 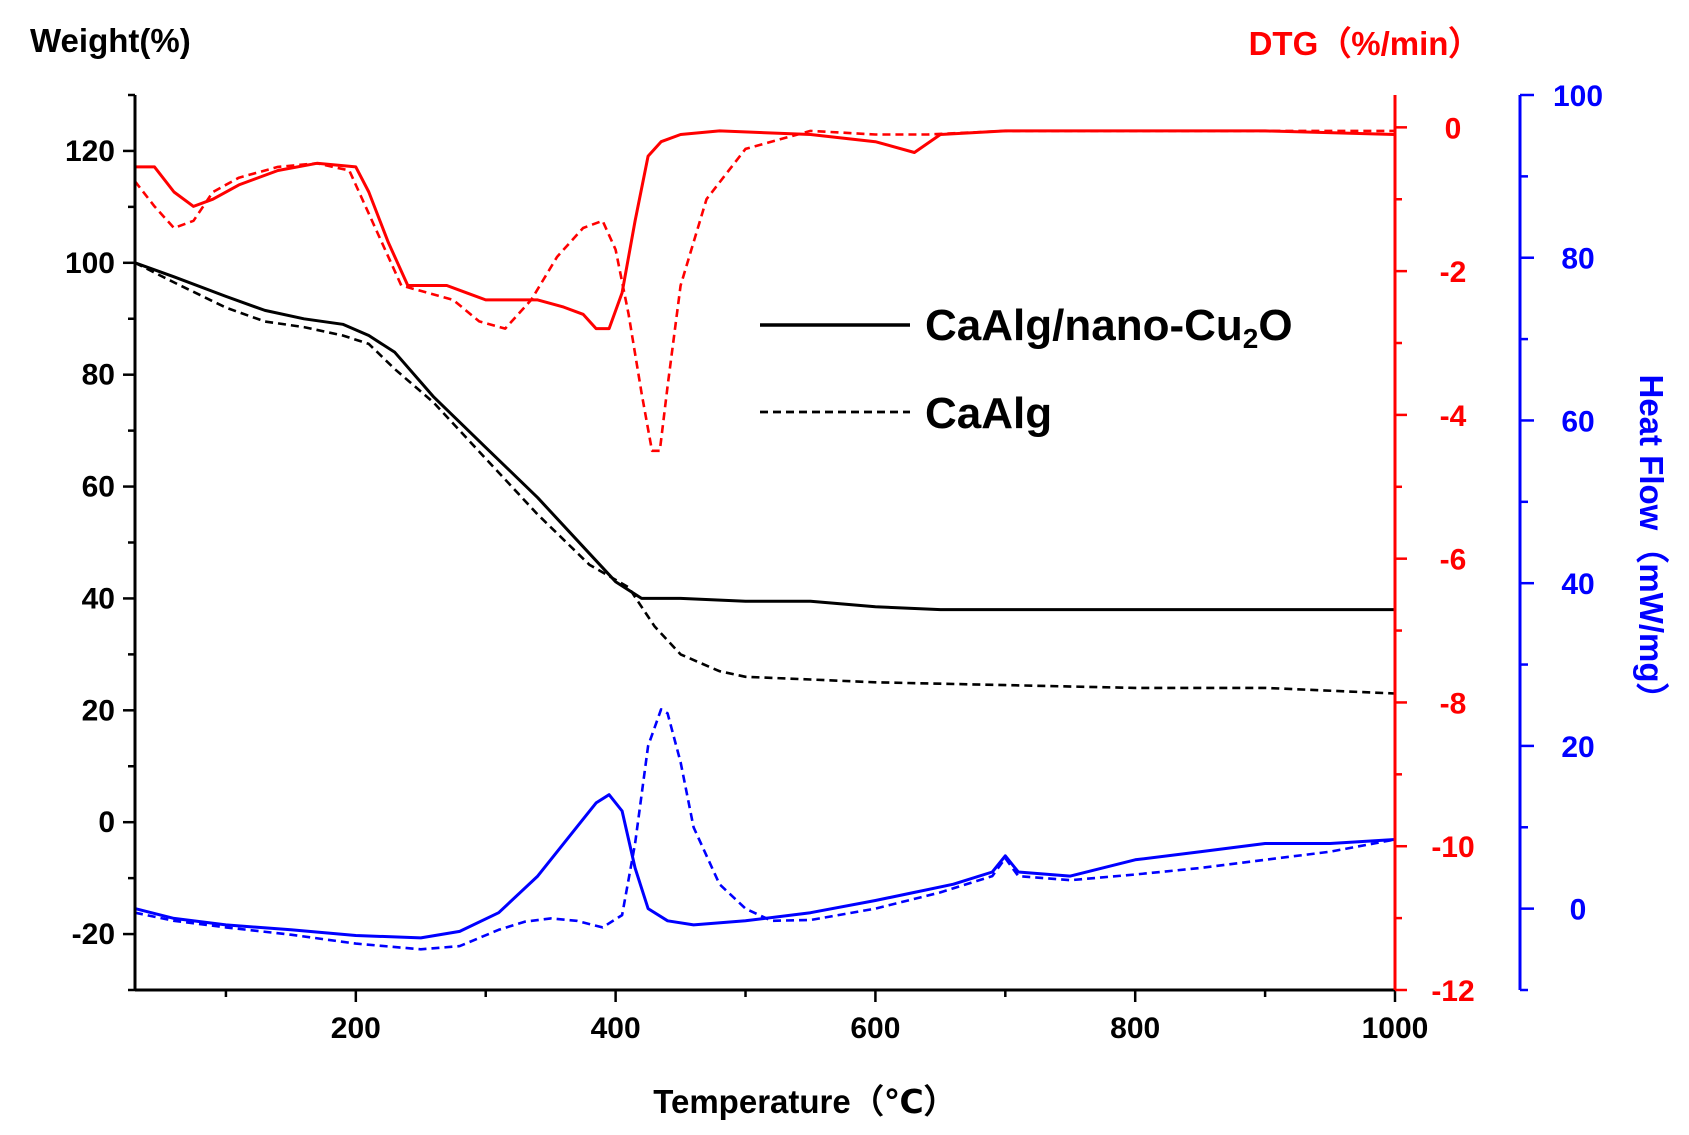 I want to click on heat-tick-label: 40, so click(x=1577, y=584).